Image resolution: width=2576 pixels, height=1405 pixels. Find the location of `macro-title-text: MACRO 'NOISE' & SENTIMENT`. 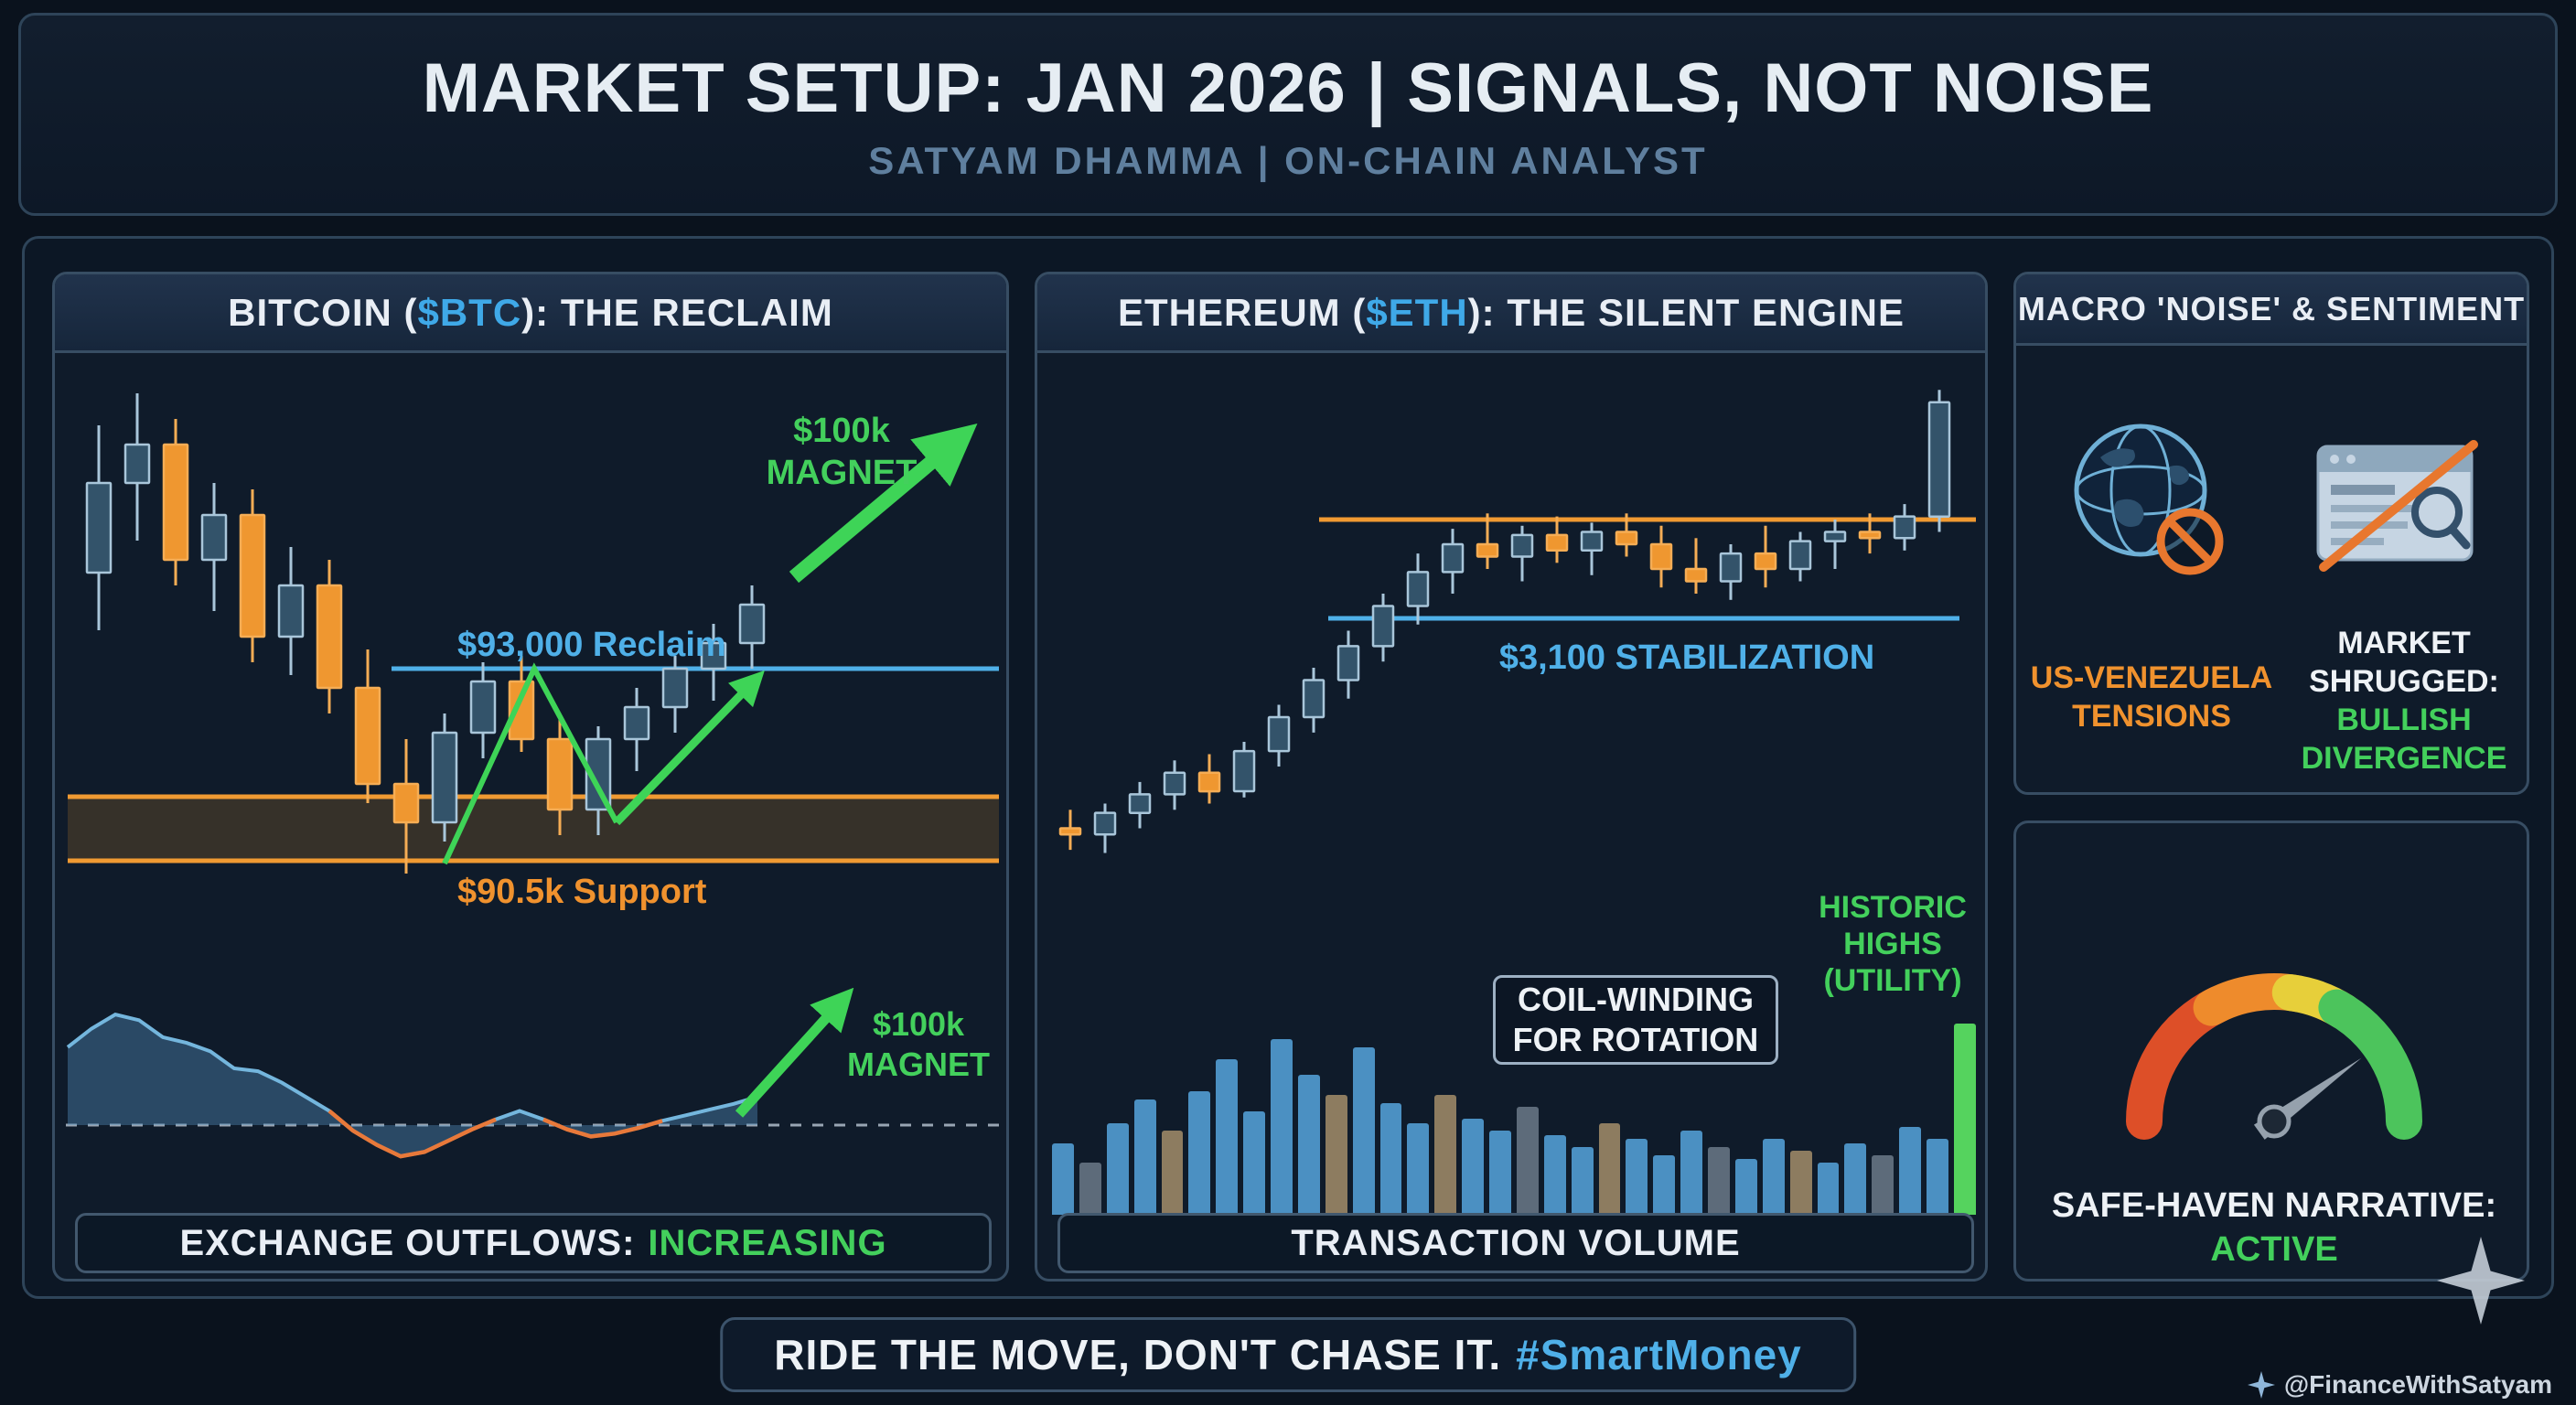

macro-title-text: MACRO 'NOISE' & SENTIMENT is located at coordinates (2272, 308).